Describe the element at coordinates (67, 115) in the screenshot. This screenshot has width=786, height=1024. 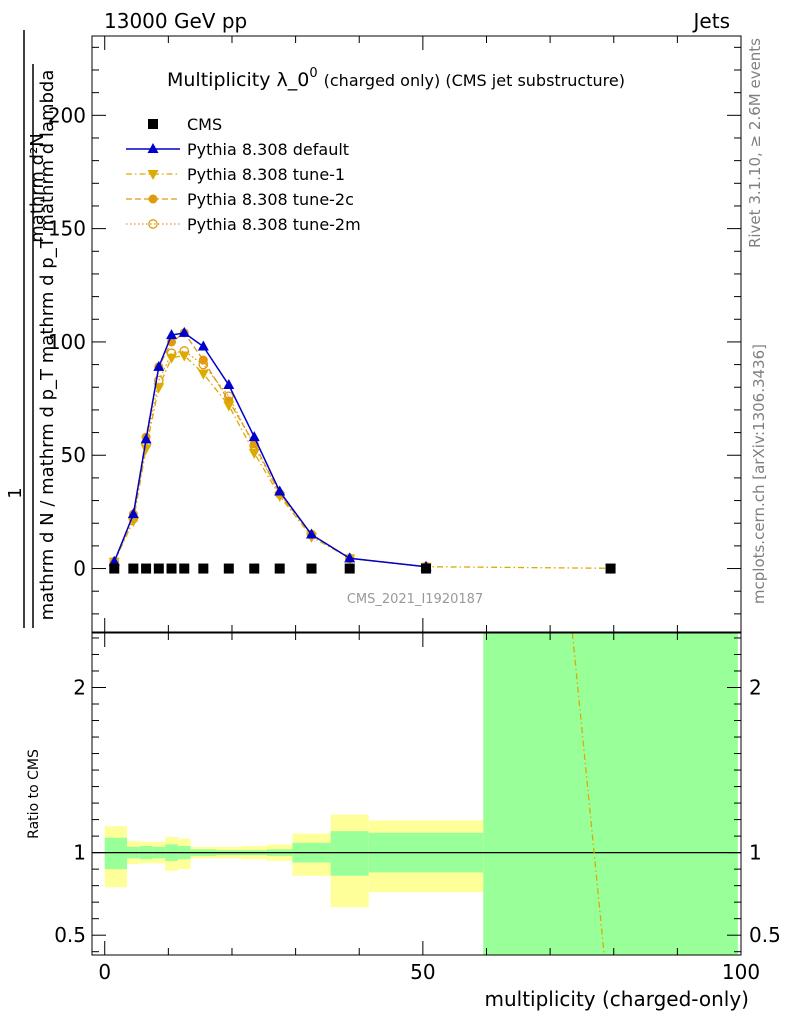
I see `y-tick-label: 200` at that location.